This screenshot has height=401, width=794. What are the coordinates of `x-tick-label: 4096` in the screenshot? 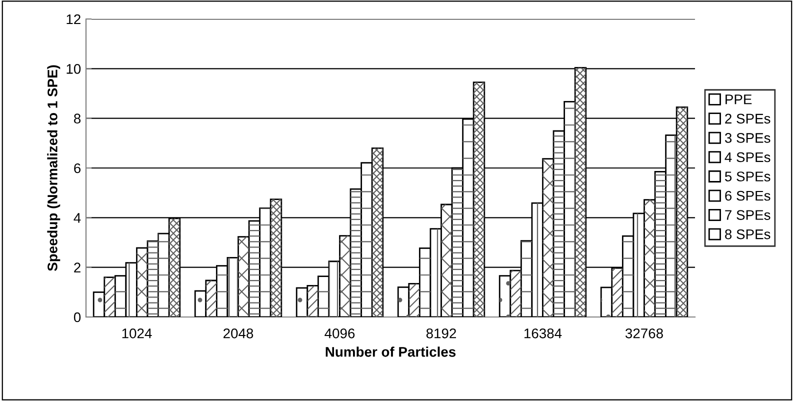 It's located at (339, 333).